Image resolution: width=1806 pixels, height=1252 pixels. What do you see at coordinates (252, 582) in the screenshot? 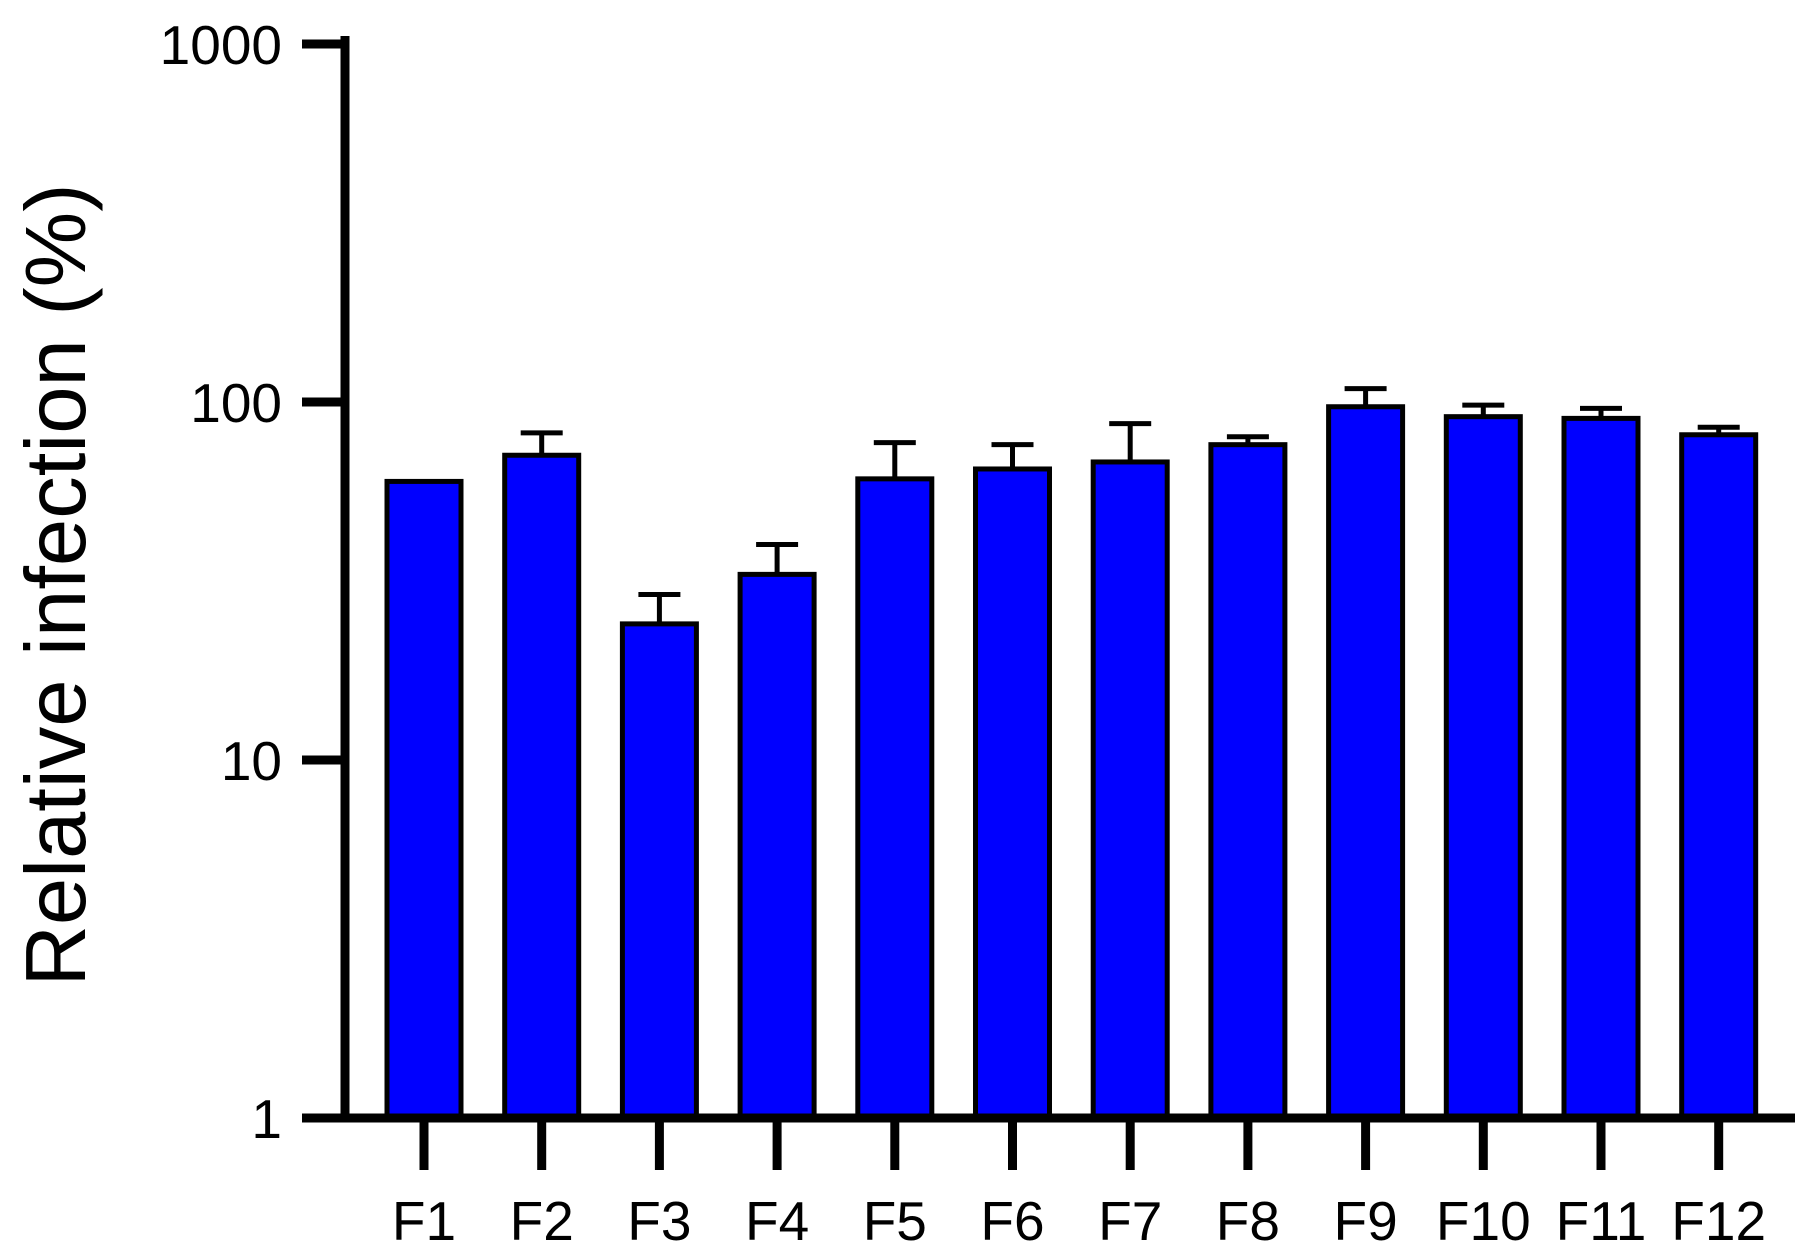
I see `y-ticks: 1 10 100 1000` at bounding box center [252, 582].